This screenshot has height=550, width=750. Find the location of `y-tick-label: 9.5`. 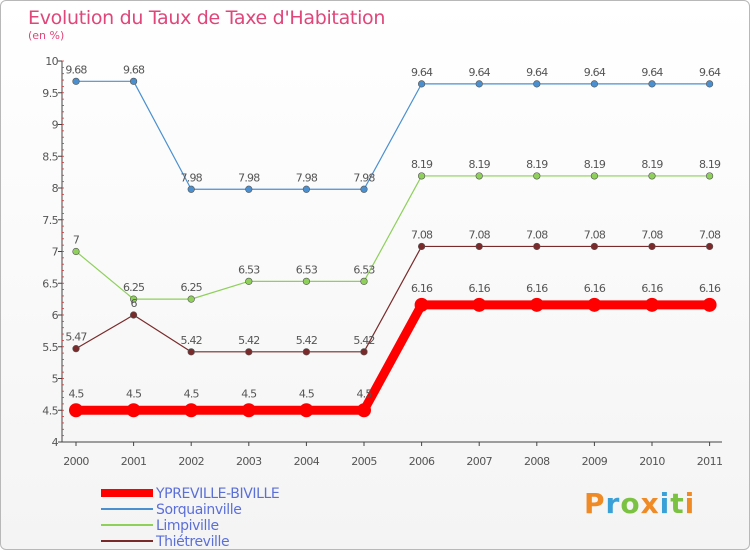

y-tick-label: 9.5 is located at coordinates (50, 93).